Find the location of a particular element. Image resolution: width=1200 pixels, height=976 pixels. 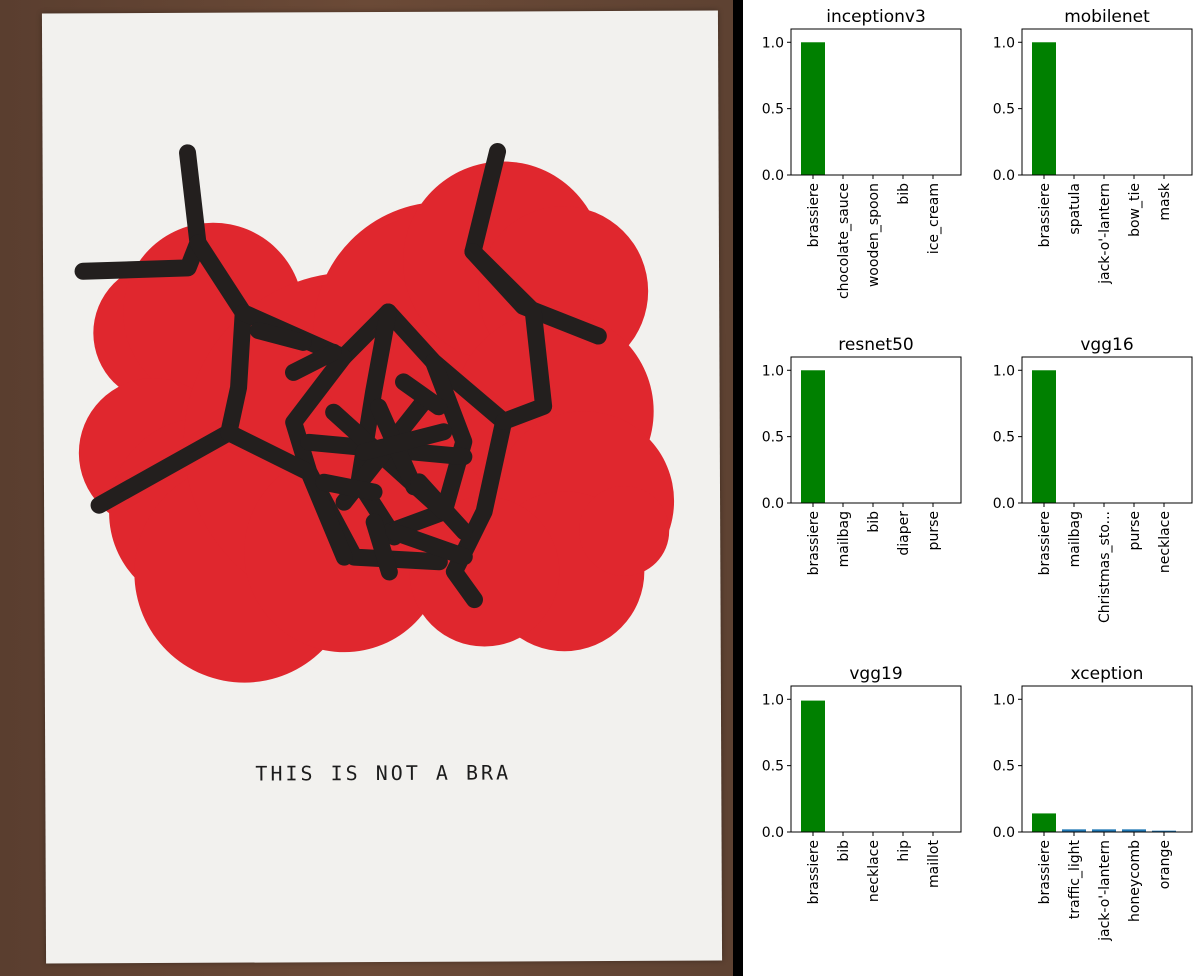

chart-title: mobilenet is located at coordinates (1107, 17).